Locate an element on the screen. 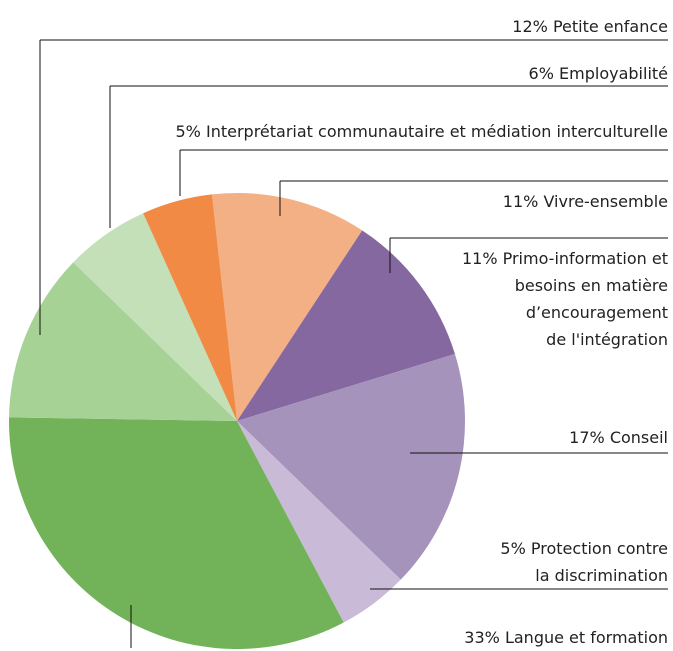 This screenshot has width=673, height=651. value-label: 12% is located at coordinates (530, 26).